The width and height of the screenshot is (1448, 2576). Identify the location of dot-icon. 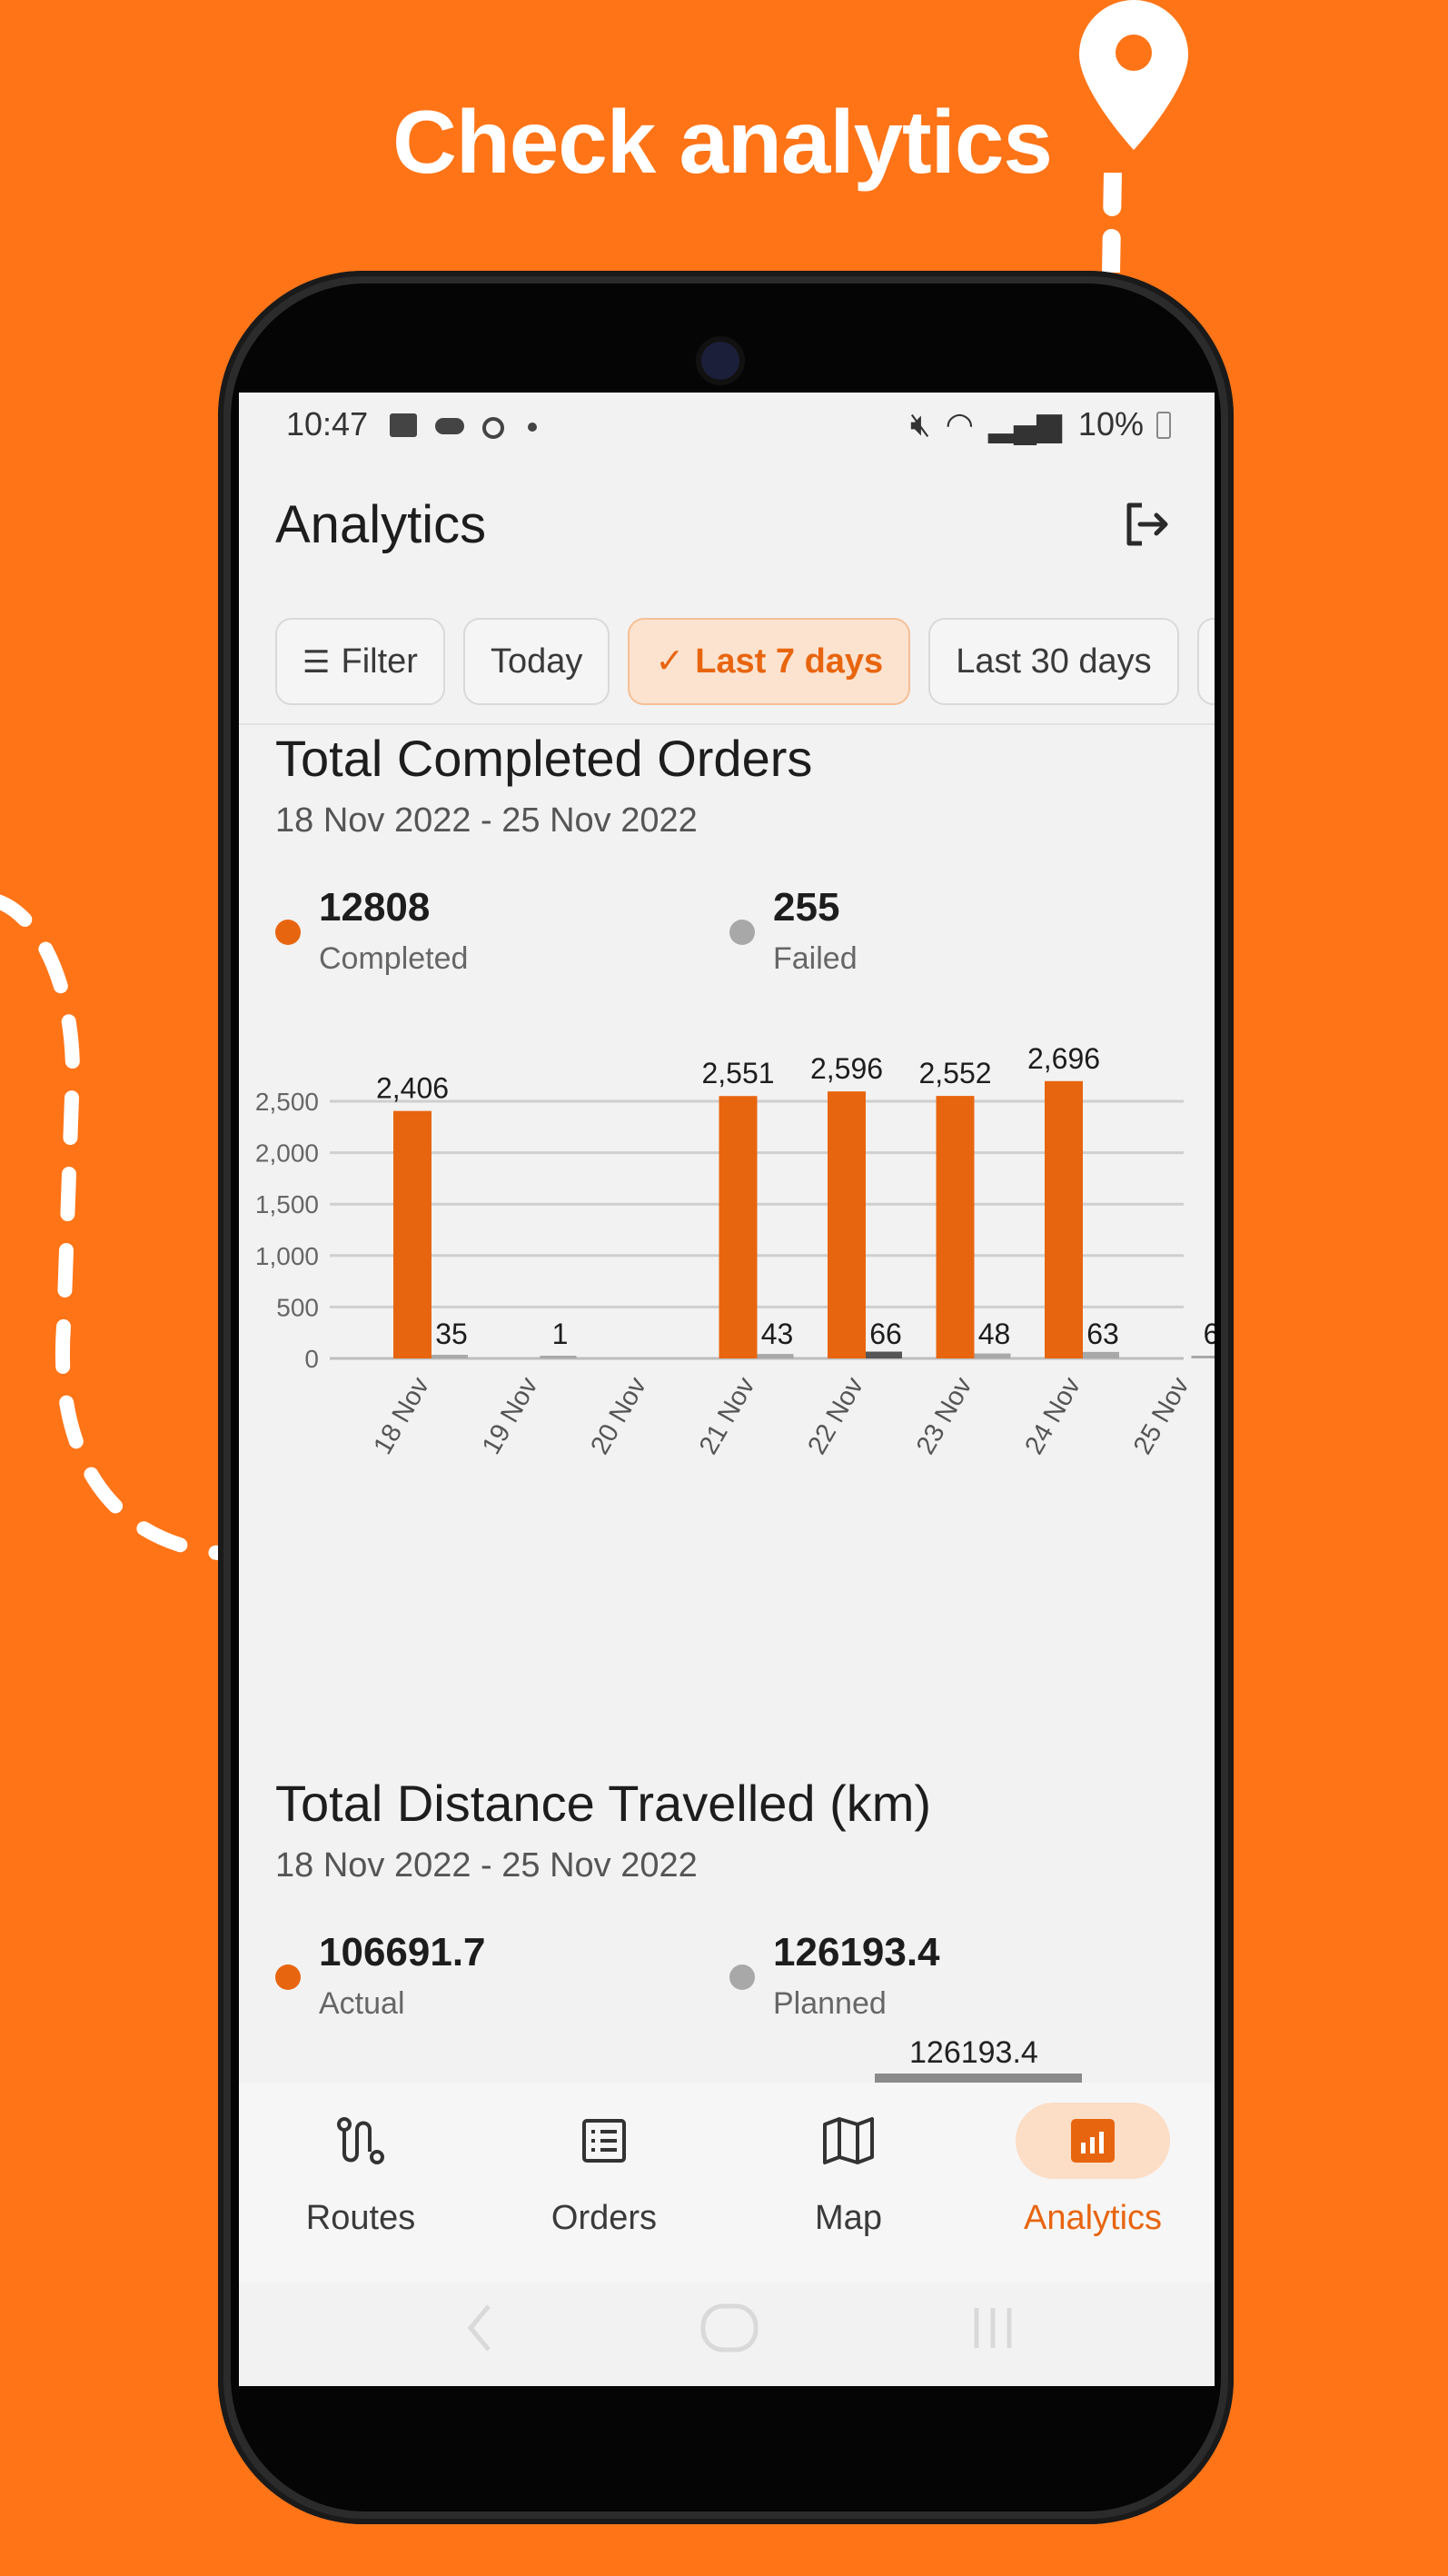
(533, 427).